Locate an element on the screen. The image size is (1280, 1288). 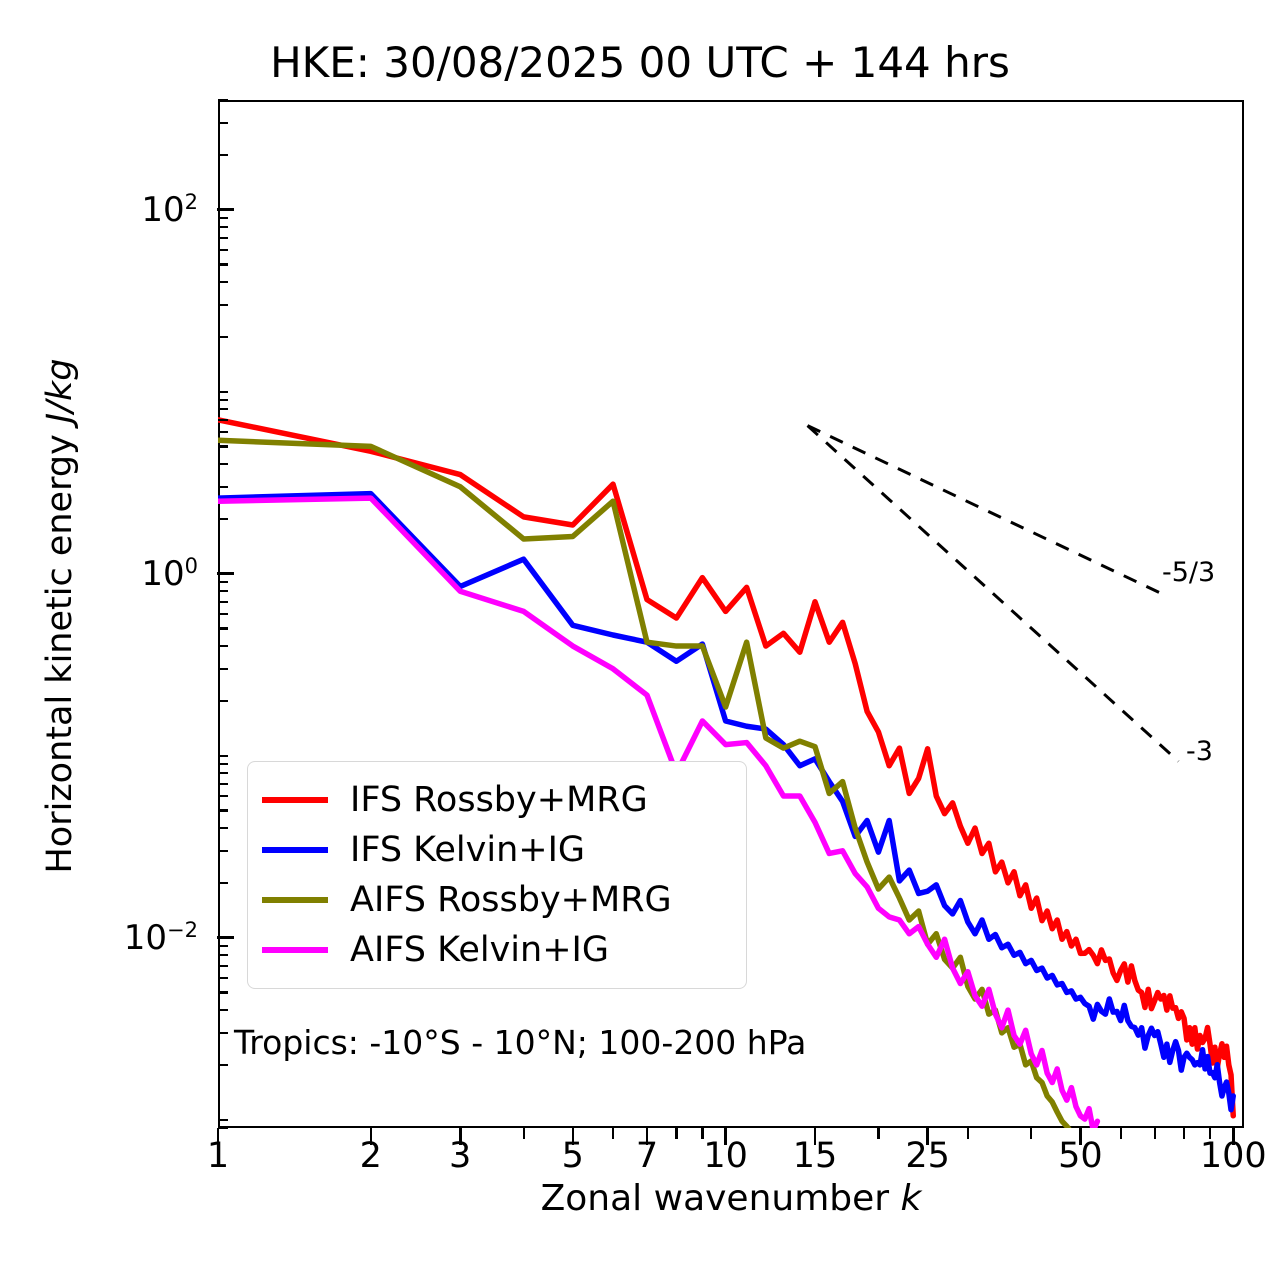
x-tick-label-5: 5 is located at coordinates (572, 1156).